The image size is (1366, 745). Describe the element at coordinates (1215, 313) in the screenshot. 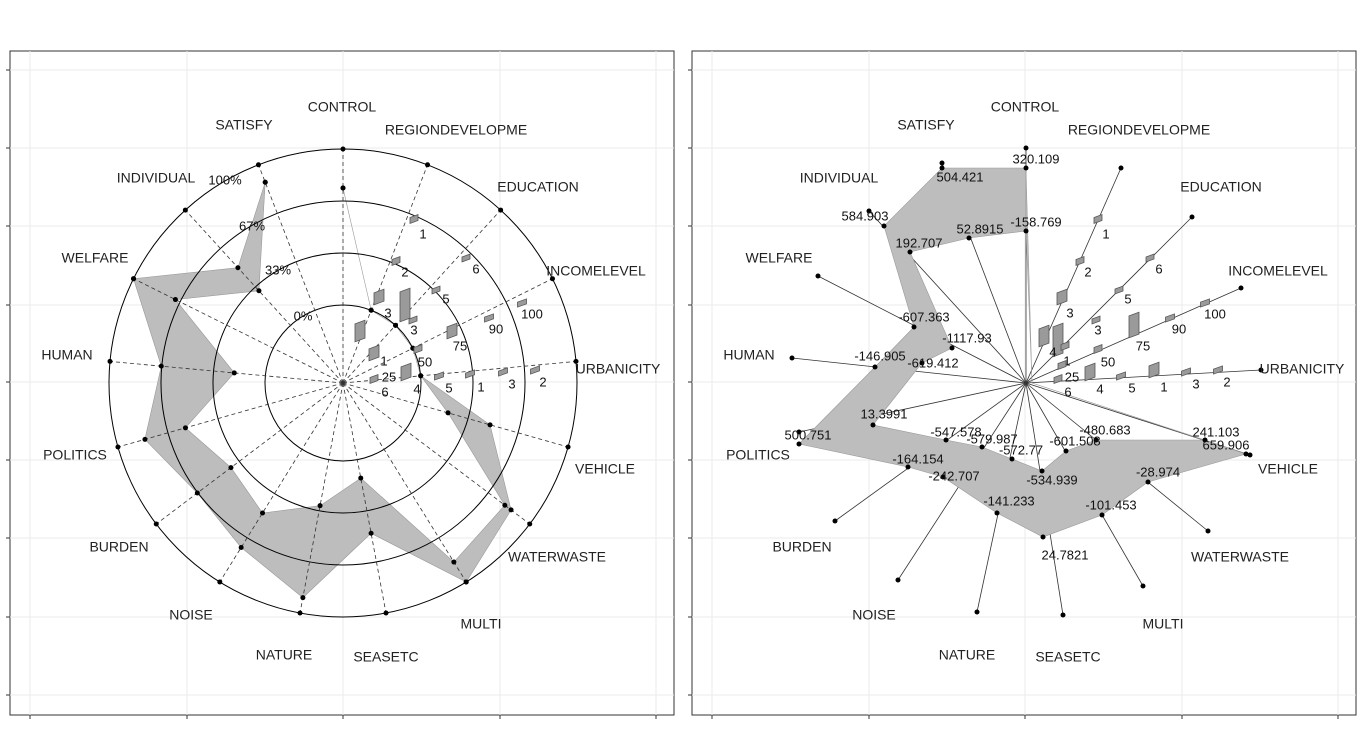

I see `axis-scale-label: 100` at that location.